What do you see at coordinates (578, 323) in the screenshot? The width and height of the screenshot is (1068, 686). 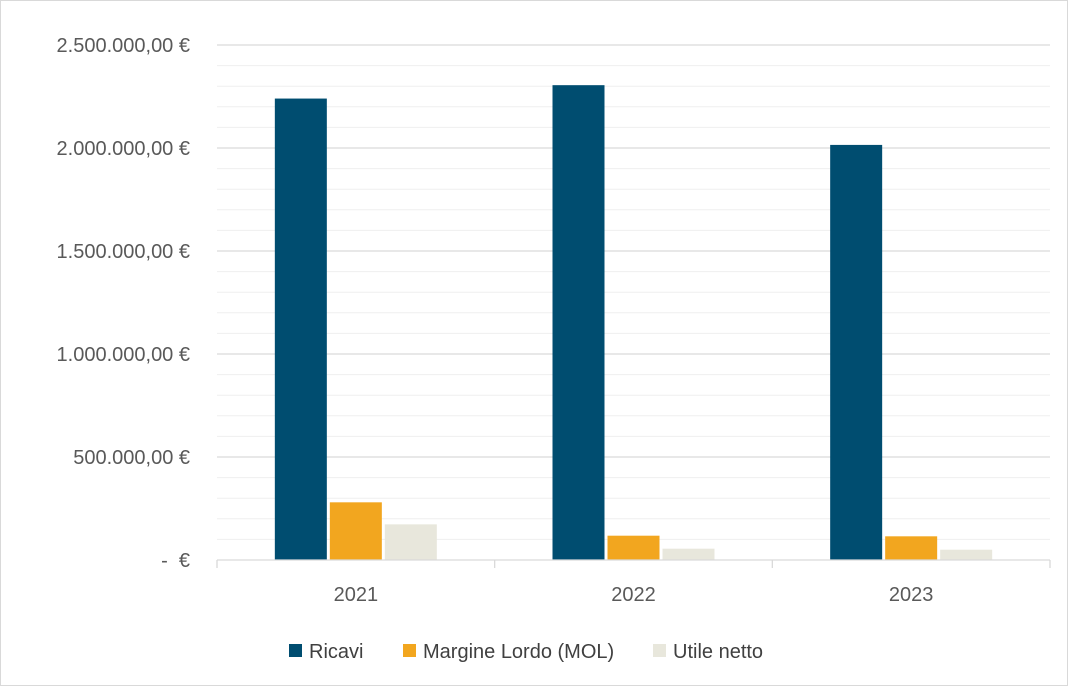 I see `bar-ricavi-2022` at bounding box center [578, 323].